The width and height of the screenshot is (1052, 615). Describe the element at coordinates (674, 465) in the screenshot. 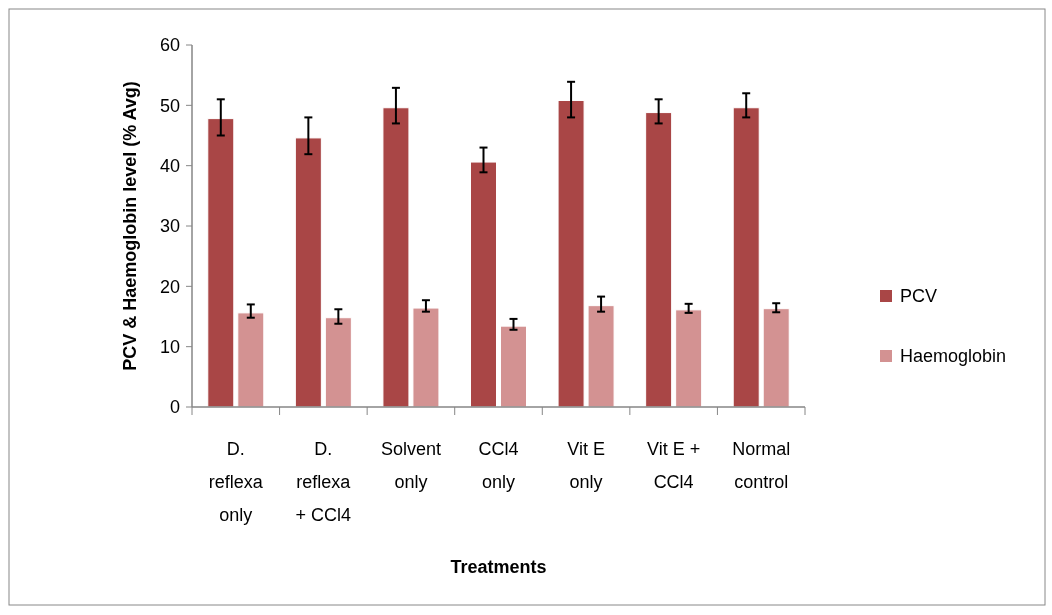

I see `x-tick-label: Vit E + CCl4` at that location.